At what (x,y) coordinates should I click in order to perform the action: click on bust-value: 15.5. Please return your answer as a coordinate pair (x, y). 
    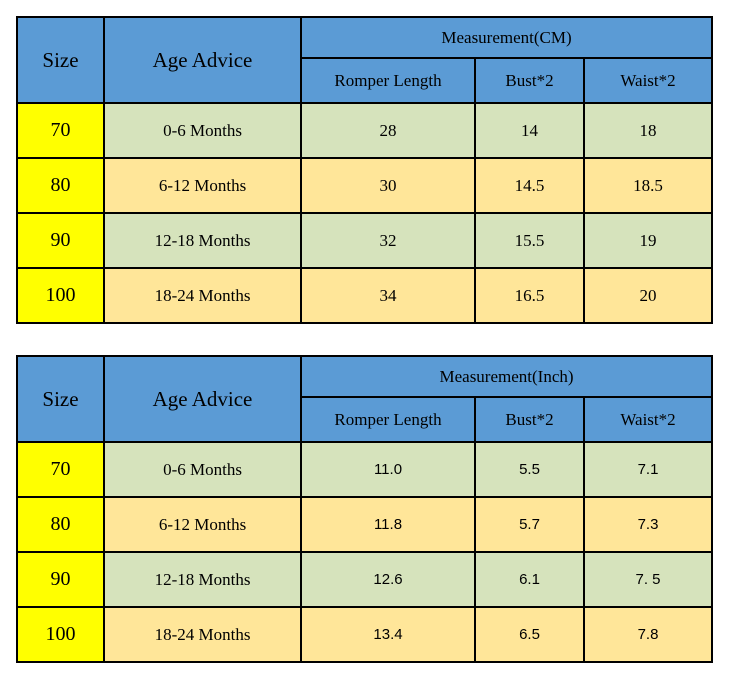
    Looking at the image, I should click on (529, 240).